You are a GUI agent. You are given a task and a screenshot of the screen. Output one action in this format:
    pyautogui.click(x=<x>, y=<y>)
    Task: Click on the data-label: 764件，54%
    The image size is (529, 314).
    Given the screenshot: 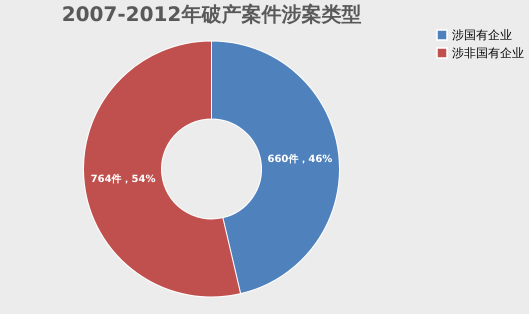 What is the action you would take?
    pyautogui.click(x=123, y=179)
    